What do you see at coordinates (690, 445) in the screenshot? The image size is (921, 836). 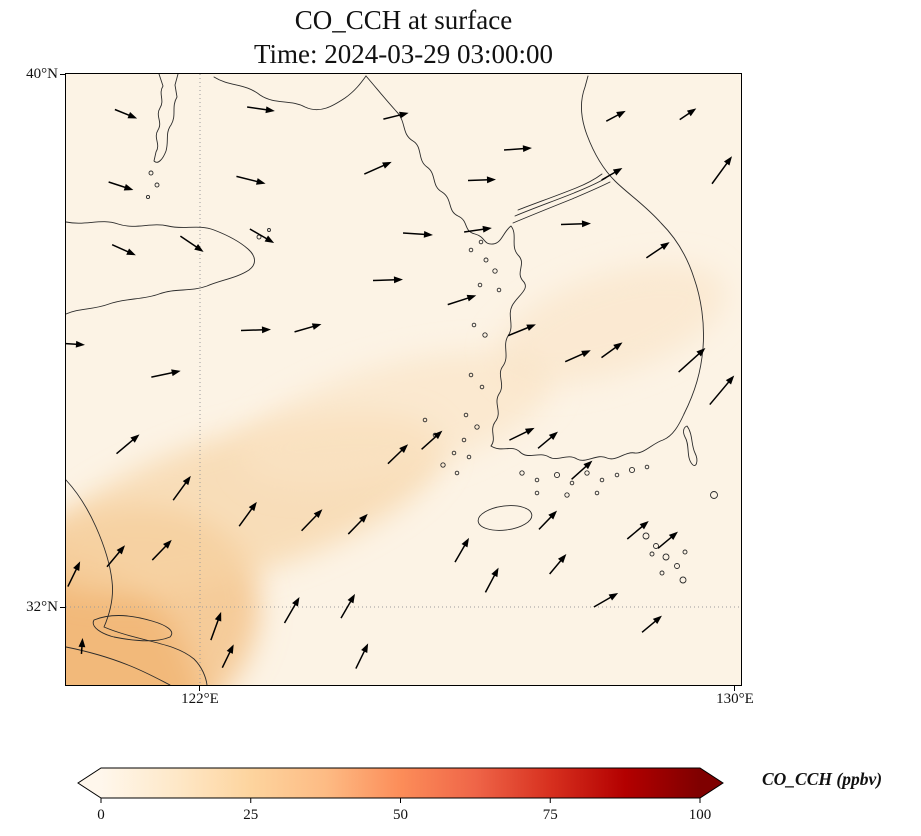 I see `island-tsushima` at bounding box center [690, 445].